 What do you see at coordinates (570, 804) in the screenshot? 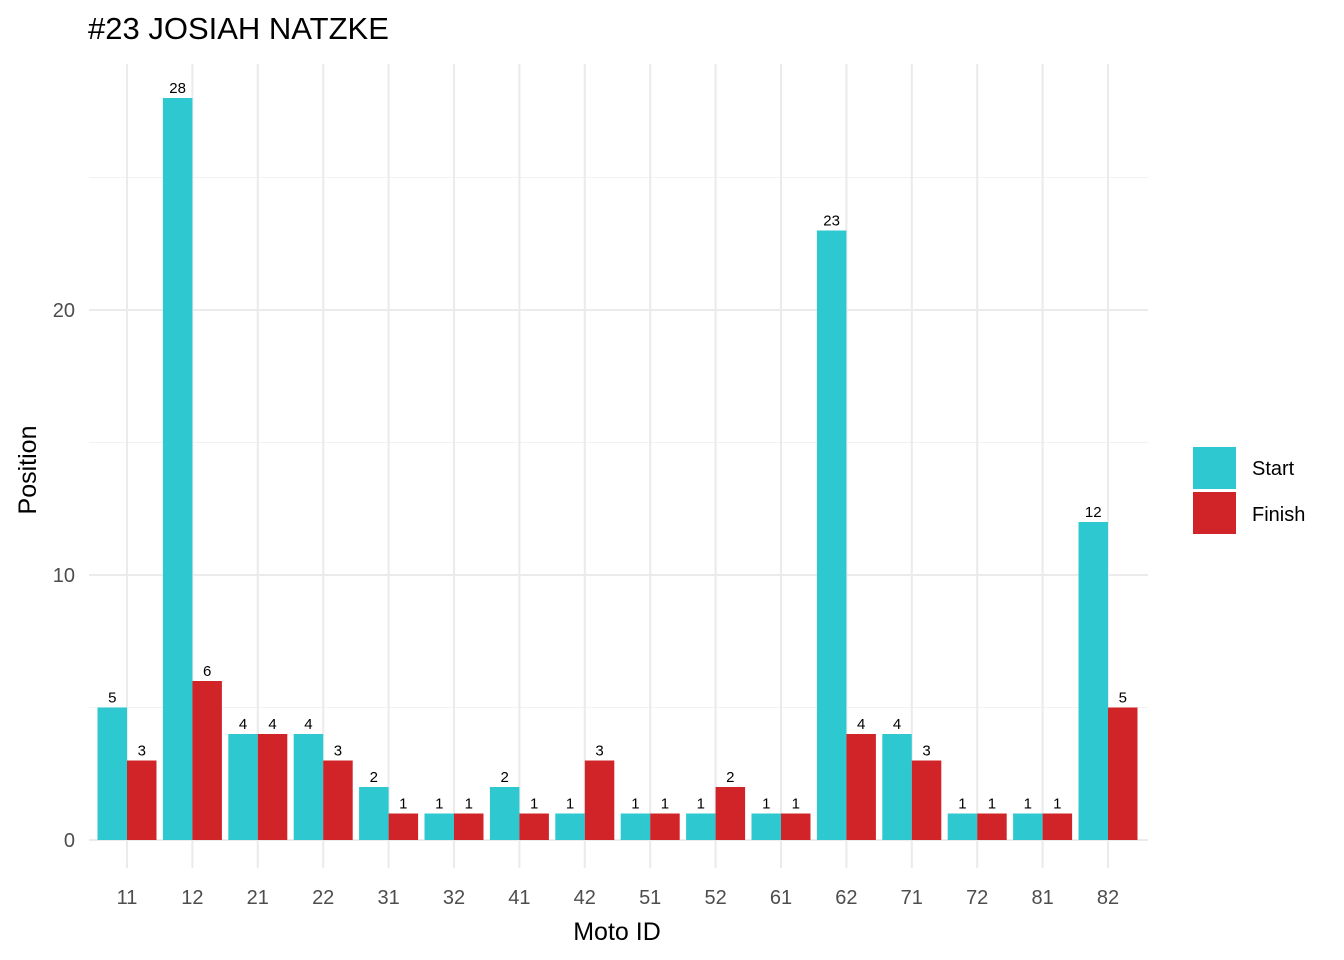
I see `data-label-start-42: 1` at bounding box center [570, 804].